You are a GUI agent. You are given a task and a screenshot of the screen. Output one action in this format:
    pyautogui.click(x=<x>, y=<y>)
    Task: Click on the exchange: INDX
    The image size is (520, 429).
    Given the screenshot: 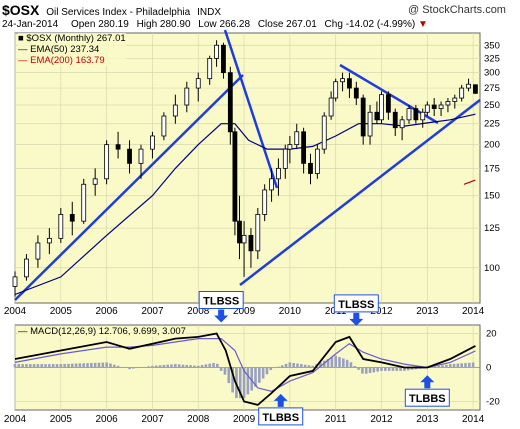 What is the action you would take?
    pyautogui.click(x=209, y=12)
    